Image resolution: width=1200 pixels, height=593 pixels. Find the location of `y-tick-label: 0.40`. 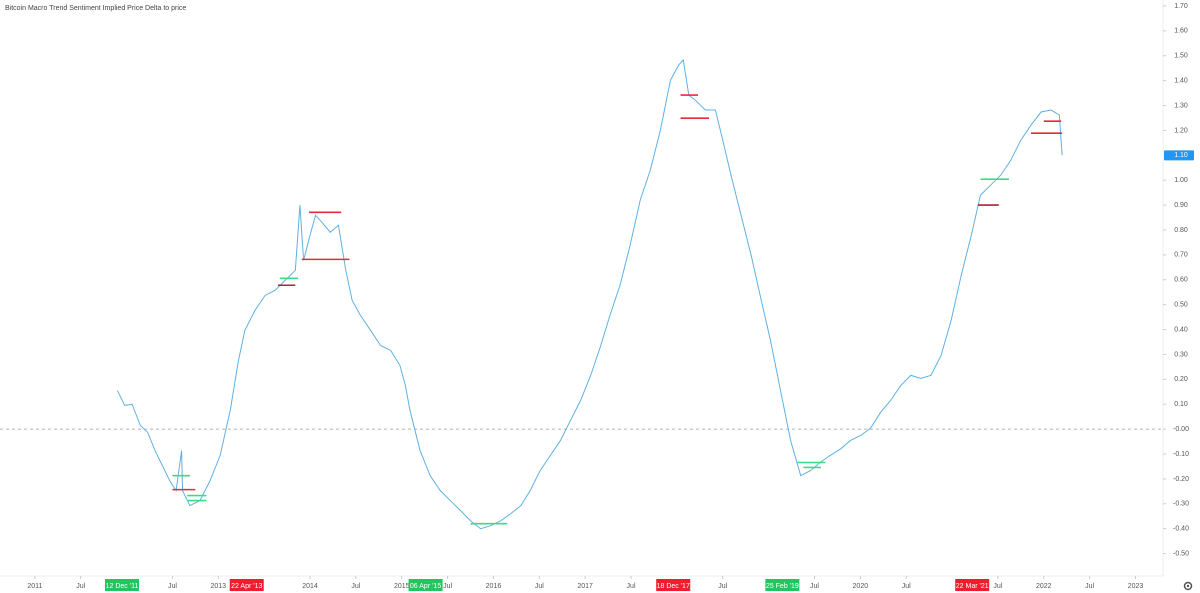

y-tick-label: 0.40 is located at coordinates (1181, 329).